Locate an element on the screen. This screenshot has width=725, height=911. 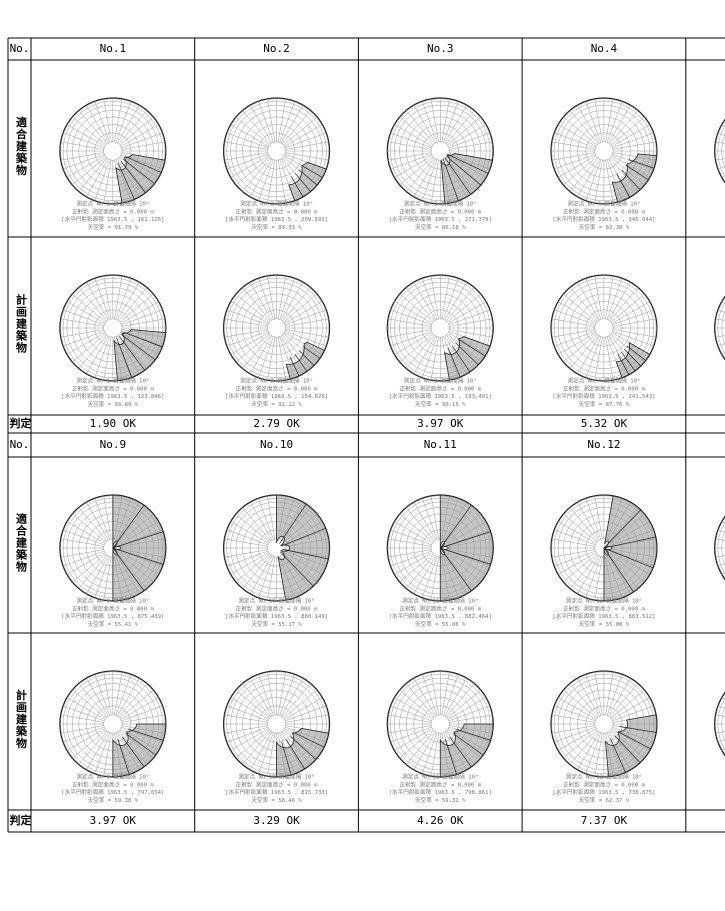
column-header: No.12 is located at coordinates (603, 444).